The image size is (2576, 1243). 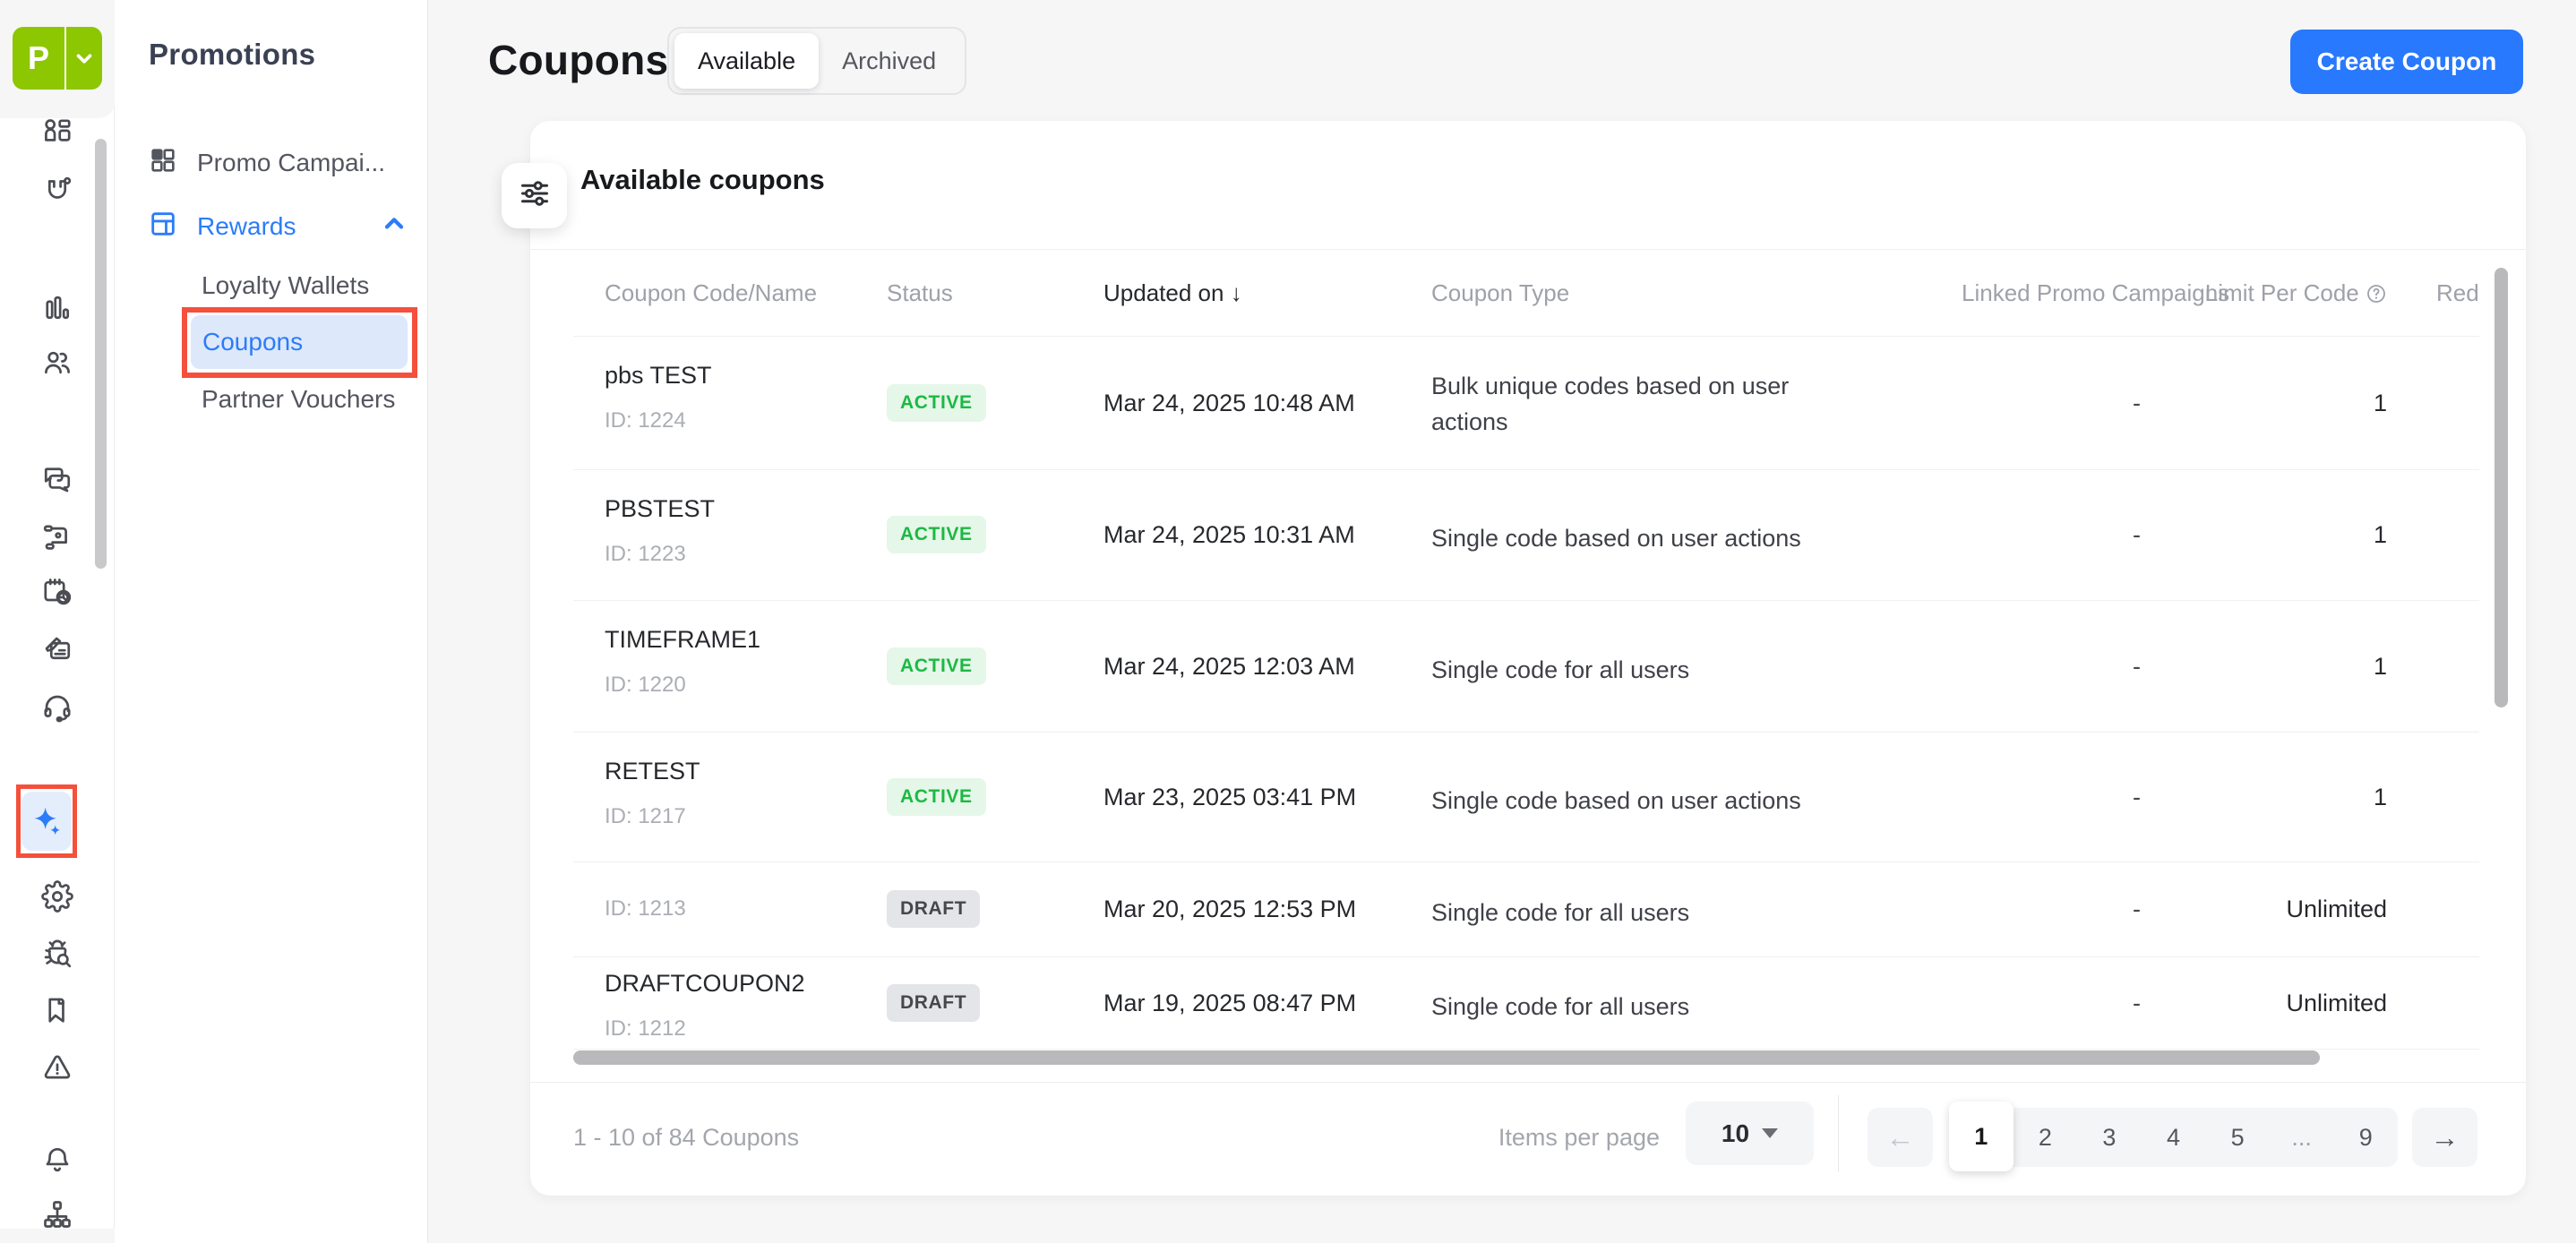 I want to click on coupon-type-cell: Single code for all users, so click(x=1560, y=1006).